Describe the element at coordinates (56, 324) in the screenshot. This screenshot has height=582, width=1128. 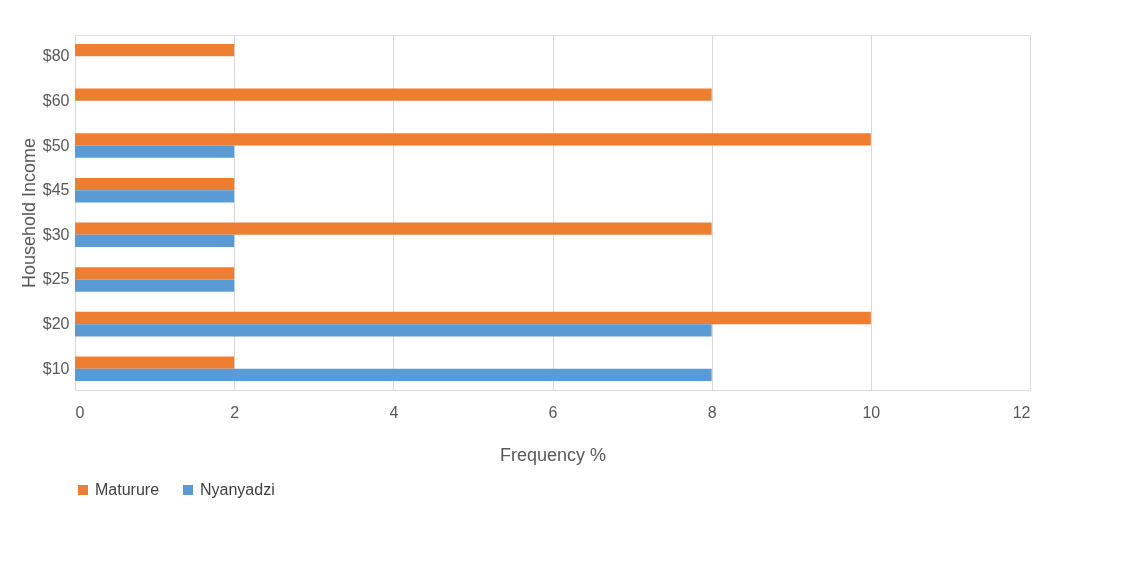
I see `y-tick-label: $20` at that location.